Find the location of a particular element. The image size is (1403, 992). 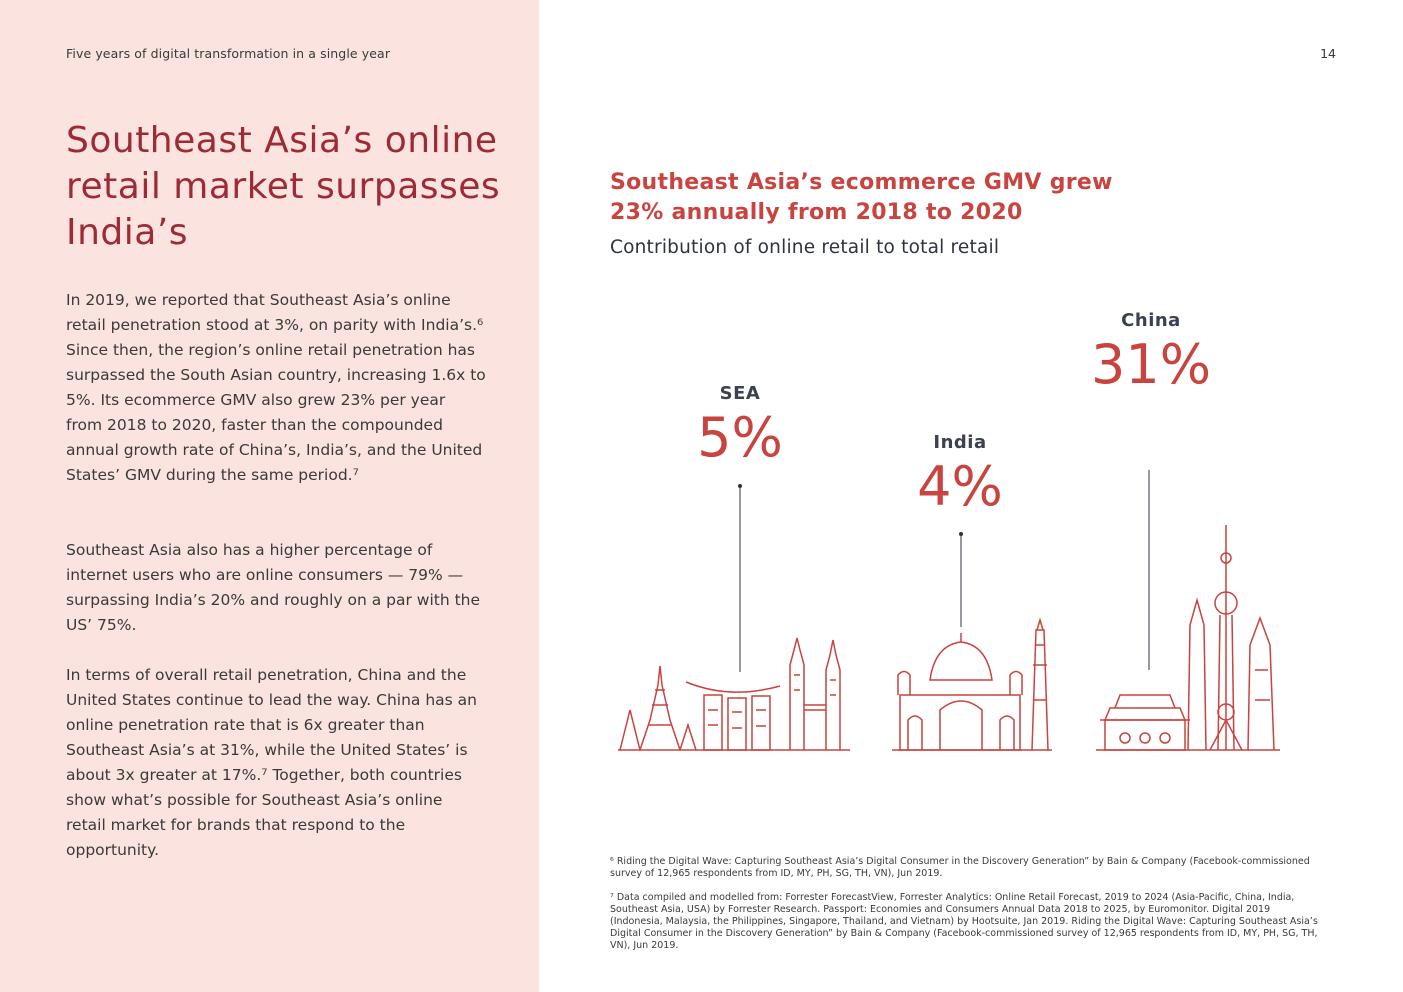

india-landmarks-icon is located at coordinates (972, 684).